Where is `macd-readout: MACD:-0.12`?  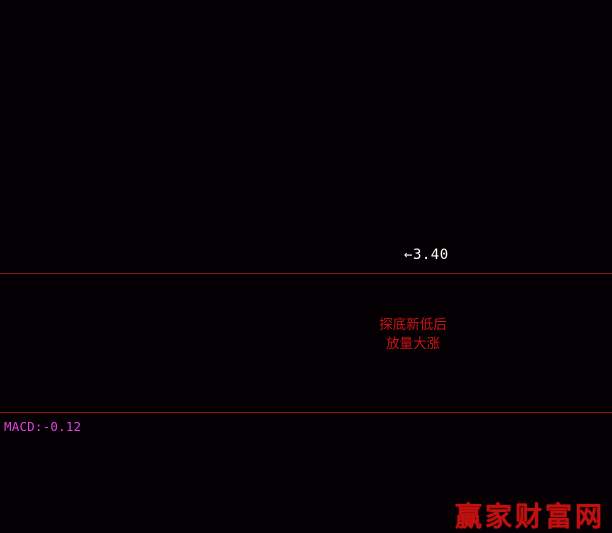 macd-readout: MACD:-0.12 is located at coordinates (42, 426).